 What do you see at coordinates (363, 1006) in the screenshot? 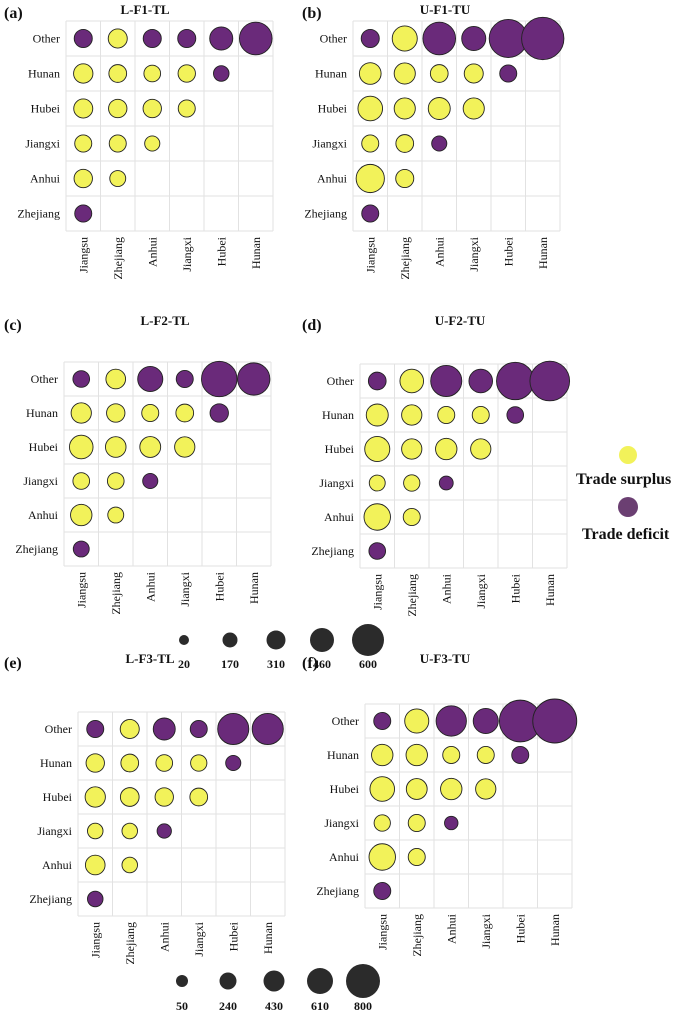
I see `size-key-label: 800` at bounding box center [363, 1006].